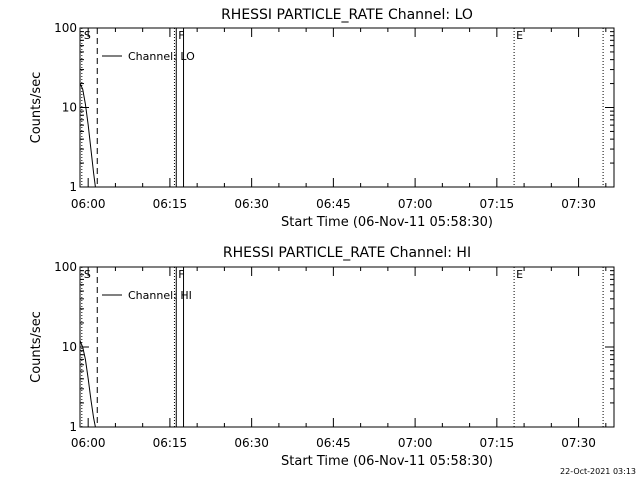 Image resolution: width=640 pixels, height=480 pixels. I want to click on chart-title: RHESSI PARTICLE_RATE Channel: LO, so click(347, 15).